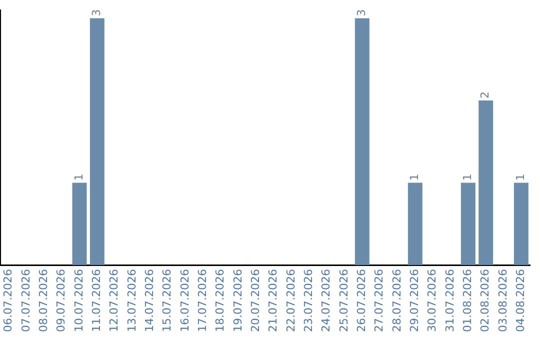 The height and width of the screenshot is (340, 540). I want to click on x-tick-label: 24.07.2026, so click(326, 300).